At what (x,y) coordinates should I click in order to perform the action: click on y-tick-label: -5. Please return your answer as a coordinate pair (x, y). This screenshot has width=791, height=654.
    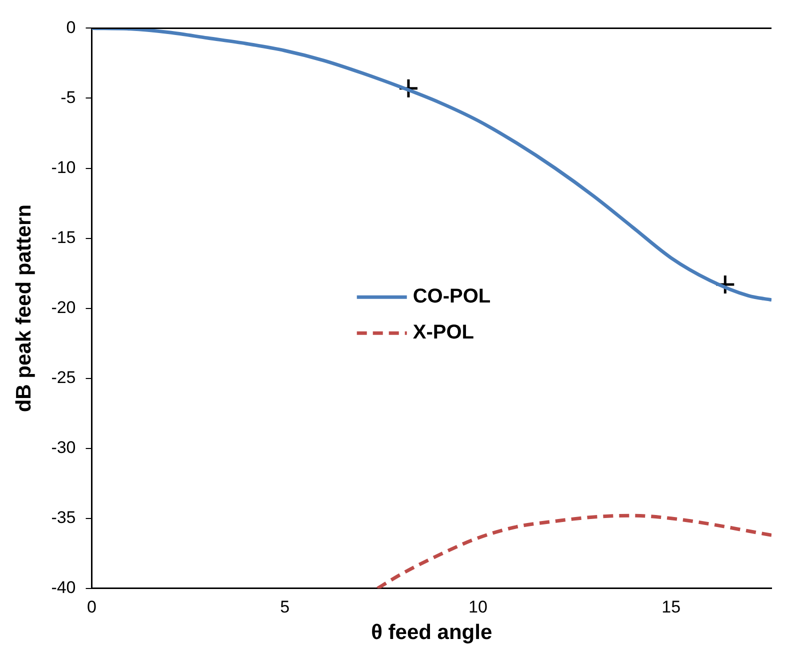
    Looking at the image, I should click on (68, 97).